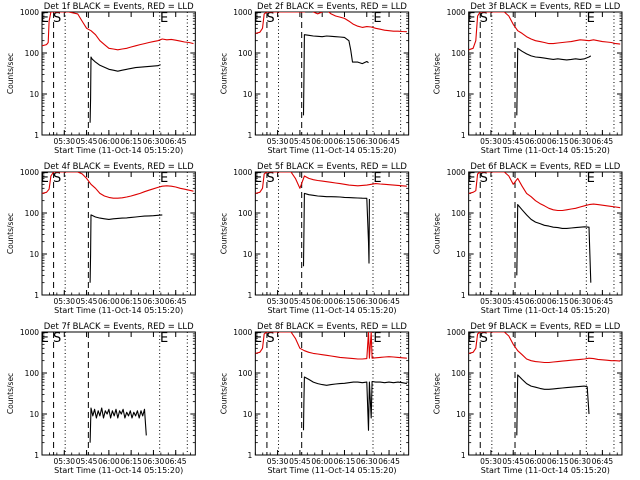 The height and width of the screenshot is (480, 640). Describe the element at coordinates (545, 7) in the screenshot. I see `panel-title: Det 3f BLACK = Events, RED = LLD` at that location.